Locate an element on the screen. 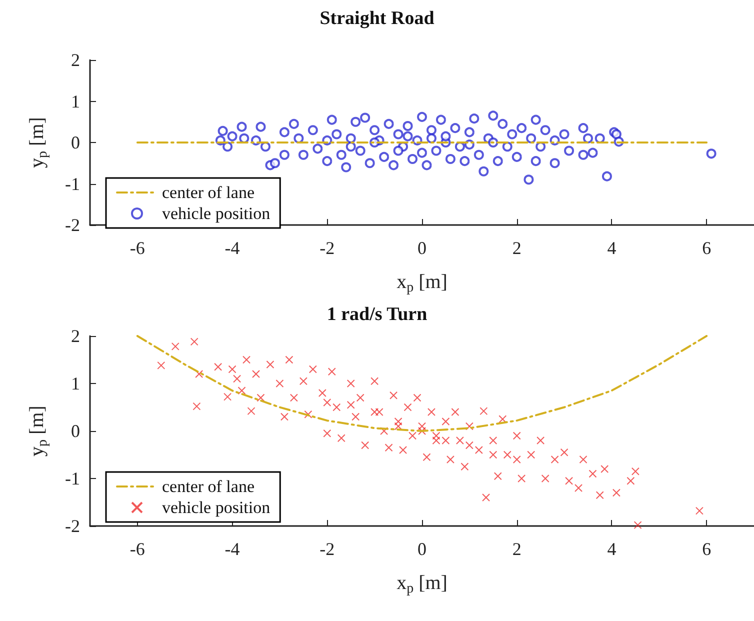 This screenshot has height=621, width=754. chart-title: 1 rad/s Turn is located at coordinates (377, 314).